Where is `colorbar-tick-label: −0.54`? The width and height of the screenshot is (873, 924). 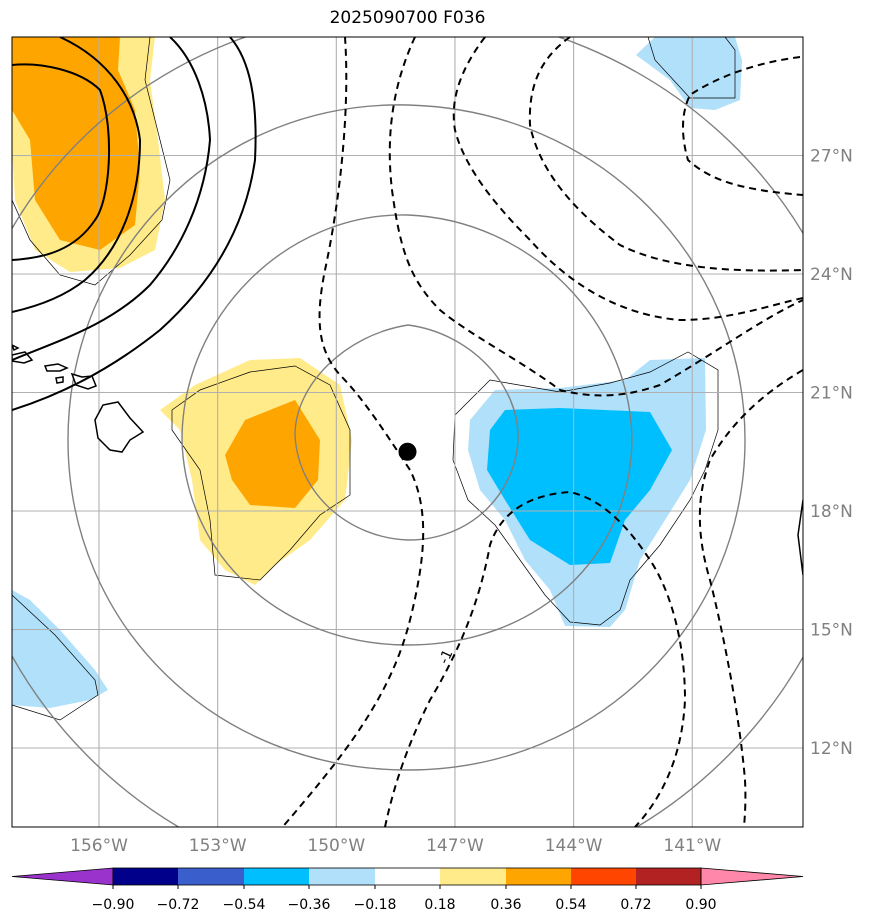
colorbar-tick-label: −0.54 is located at coordinates (244, 905).